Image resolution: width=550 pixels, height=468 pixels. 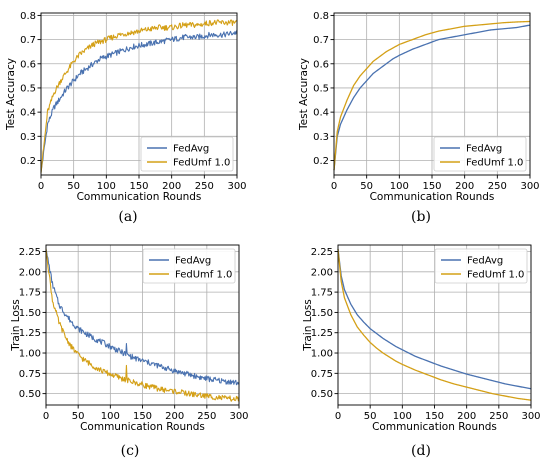 I want to click on panel-caption: (d), so click(x=421, y=451).